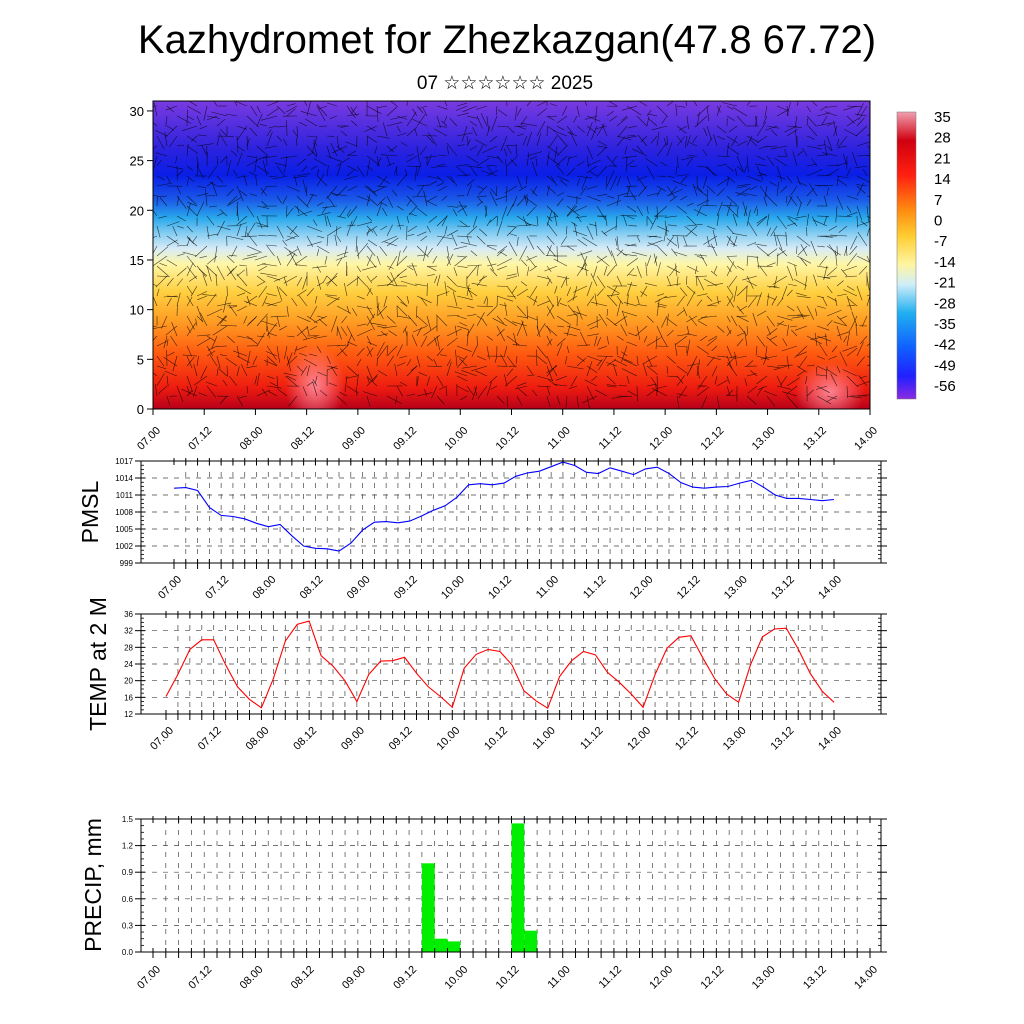 This screenshot has height=1024, width=1024. What do you see at coordinates (782, 739) in the screenshot?
I see `x-tick-label: 13.12` at bounding box center [782, 739].